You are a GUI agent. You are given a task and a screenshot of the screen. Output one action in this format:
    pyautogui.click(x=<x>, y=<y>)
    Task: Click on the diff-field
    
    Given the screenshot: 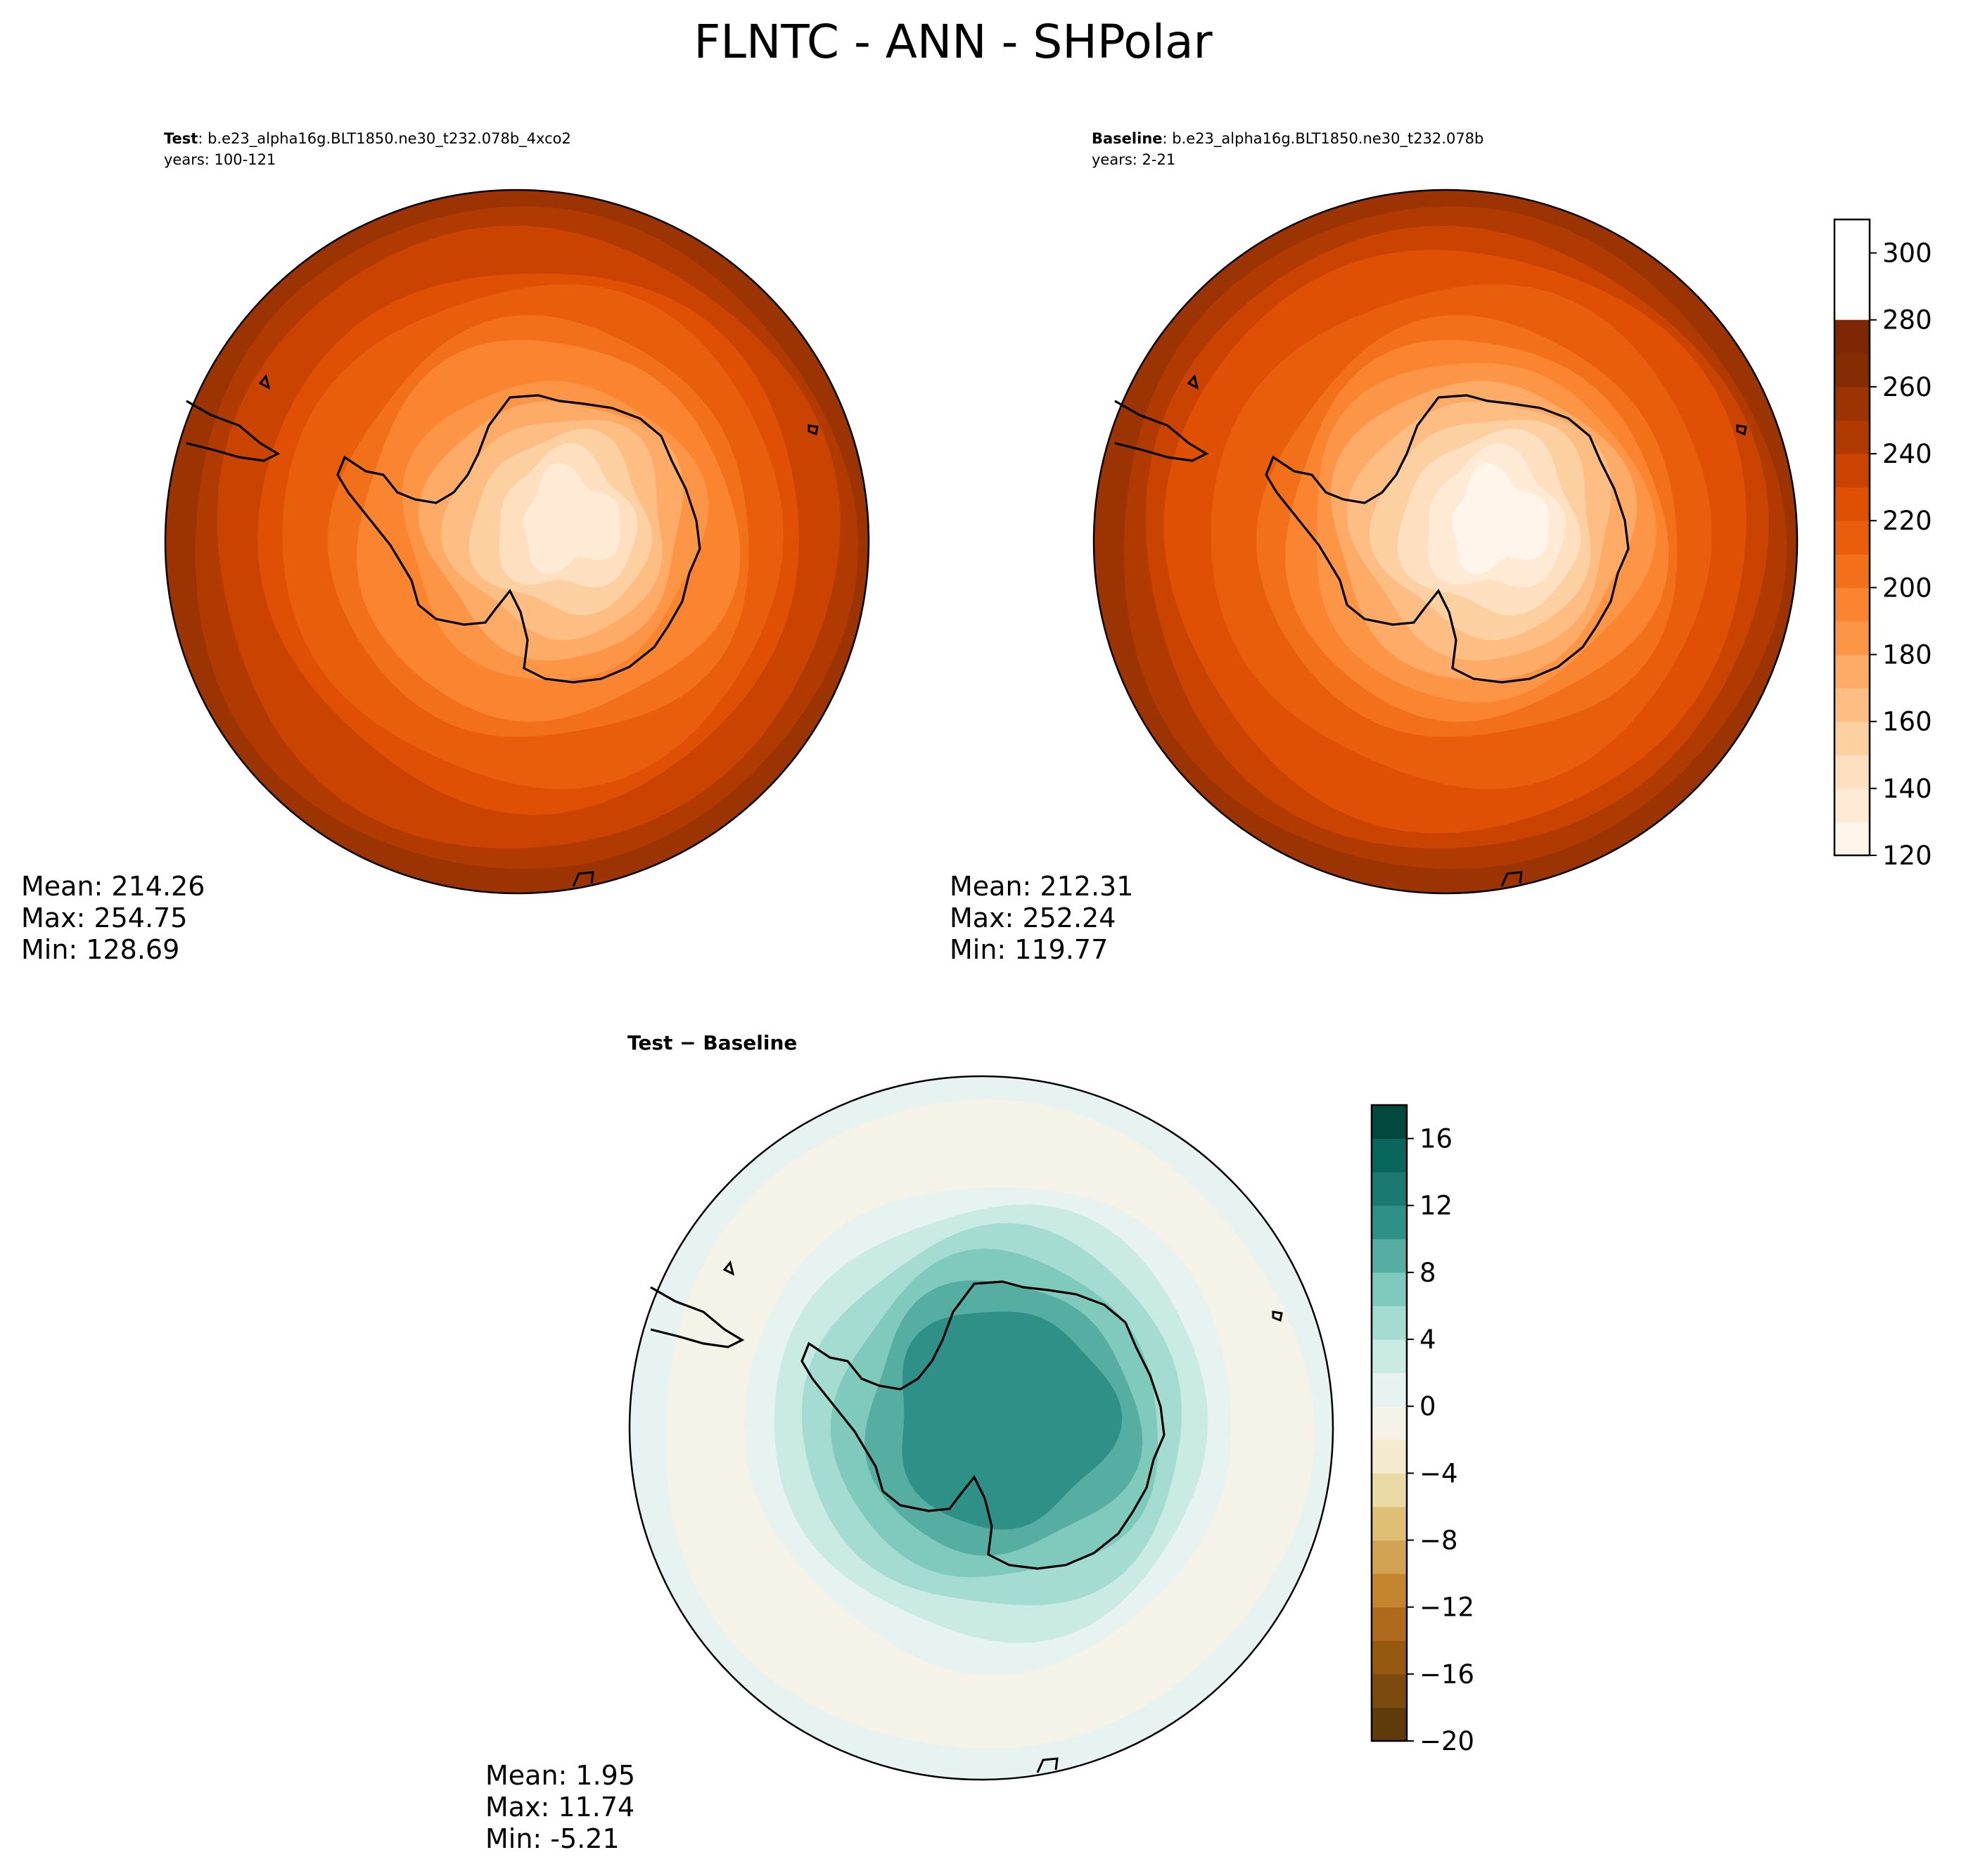 What is the action you would take?
    pyautogui.click(x=981, y=1428)
    